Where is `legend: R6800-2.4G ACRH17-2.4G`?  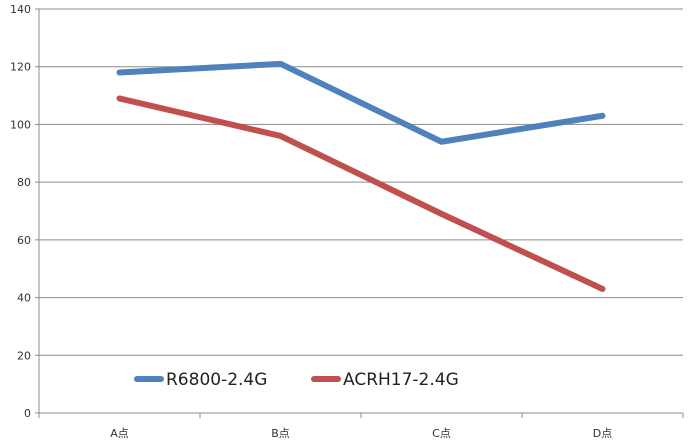
legend: R6800-2.4G ACRH17-2.4G is located at coordinates (296, 380).